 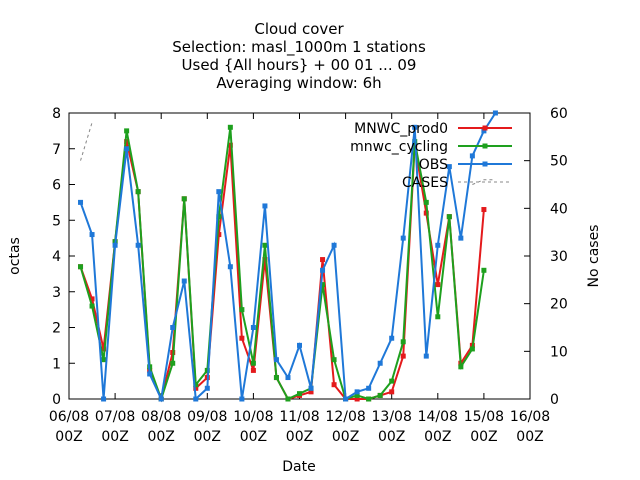 What do you see at coordinates (56, 150) in the screenshot?
I see `y-left-tick-label: 7` at bounding box center [56, 150].